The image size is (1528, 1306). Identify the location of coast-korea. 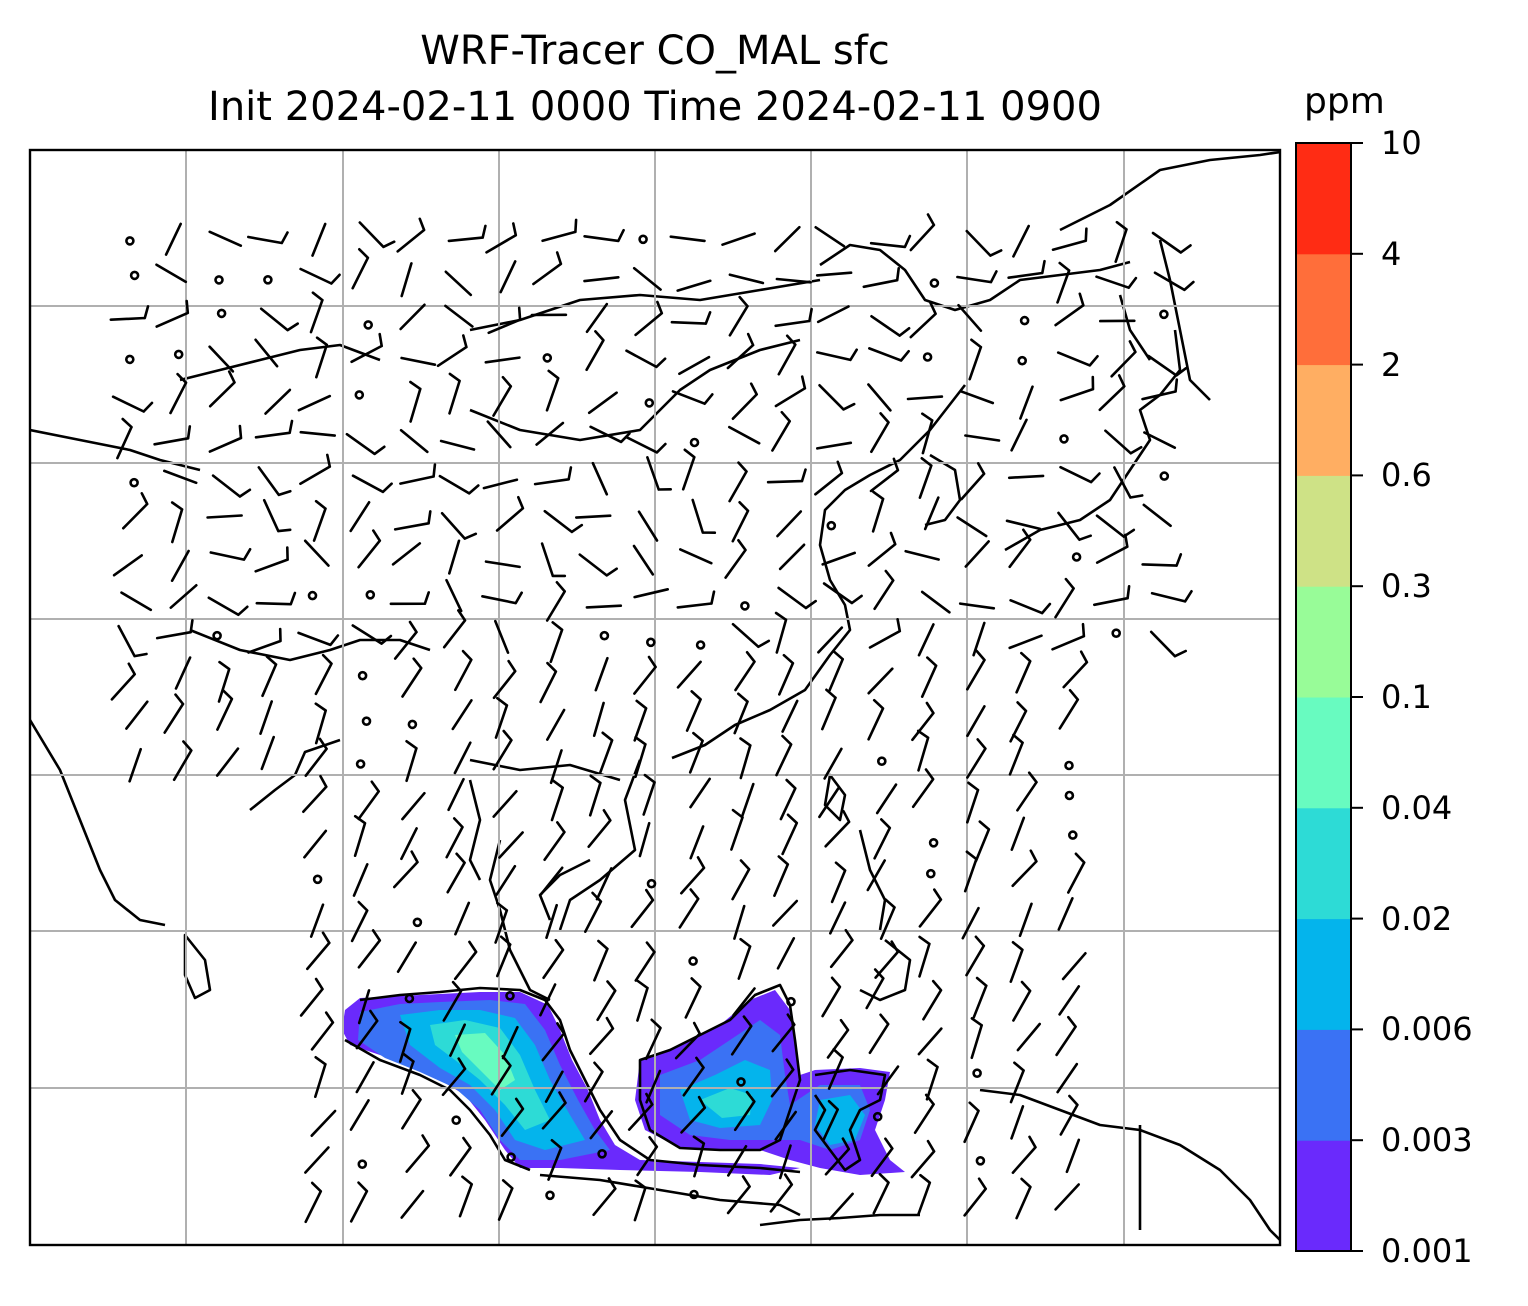
(943, 490).